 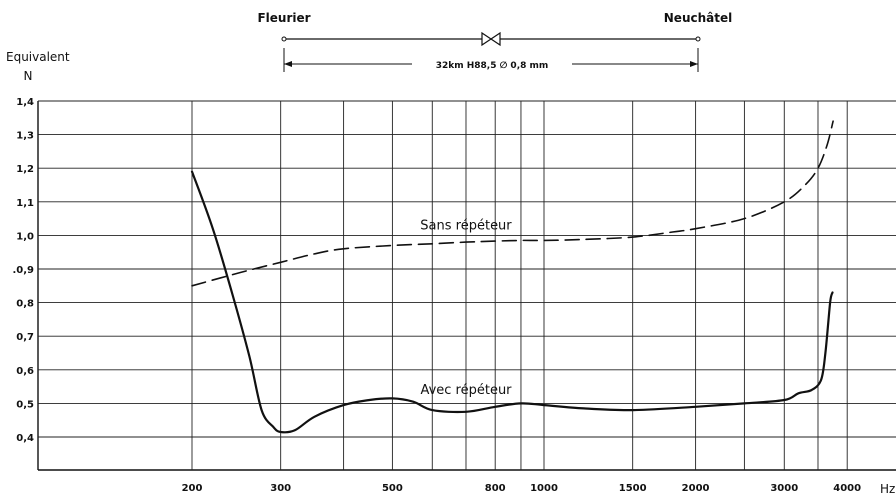 What do you see at coordinates (784, 488) in the screenshot?
I see `x-tick-label: 3000` at bounding box center [784, 488].